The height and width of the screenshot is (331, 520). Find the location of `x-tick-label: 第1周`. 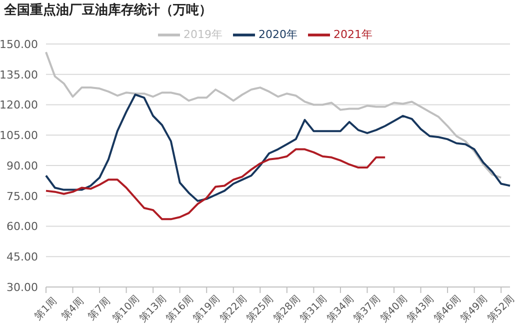

x-tick-label: 第1周 is located at coordinates (46, 308).